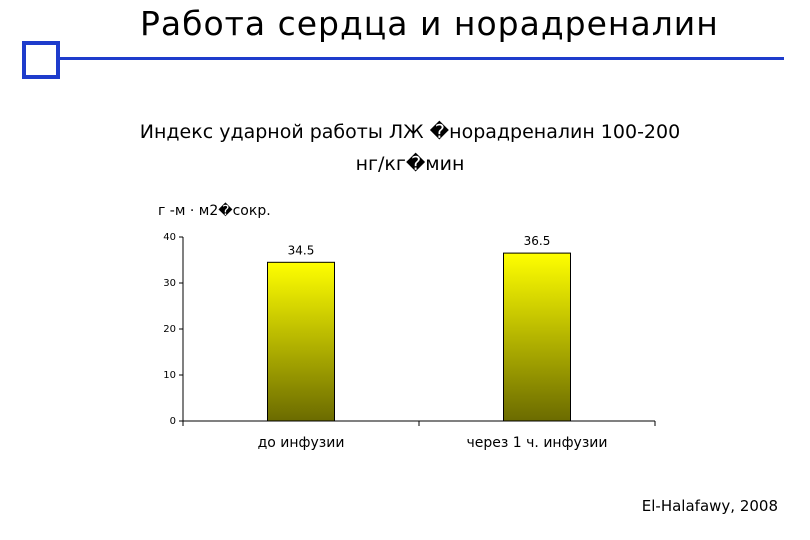 This screenshot has width=810, height=540. Describe the element at coordinates (169, 283) in the screenshot. I see `y-tick-label: 30` at that location.